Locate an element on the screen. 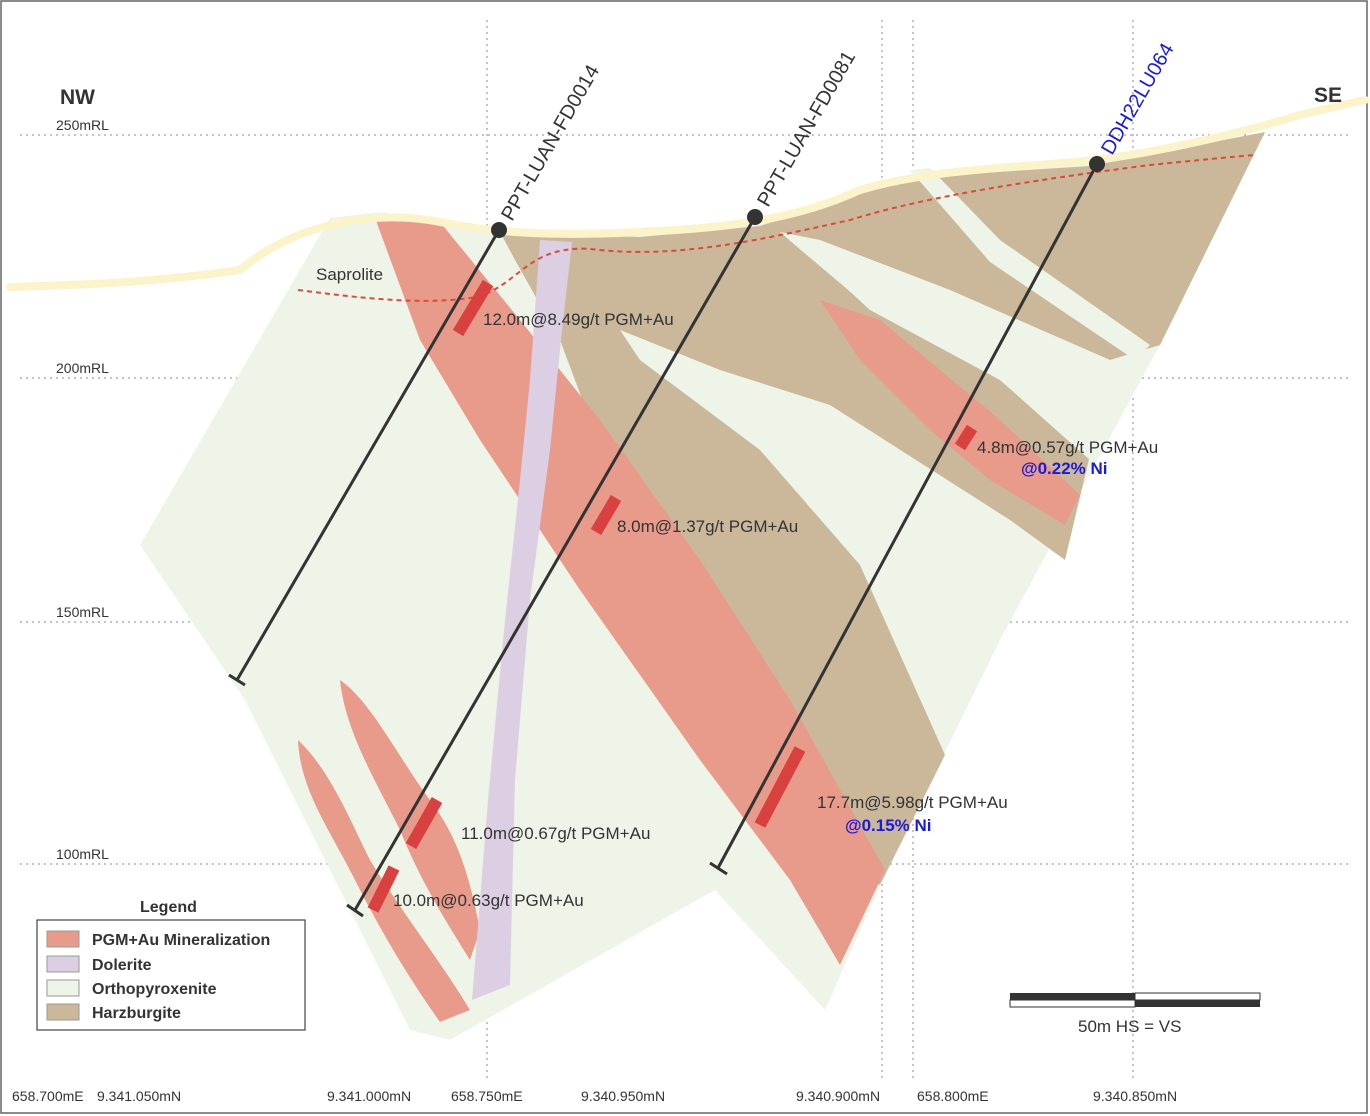 The height and width of the screenshot is (1116, 1370). intercept-label-1: 12.0m@8.49g/t PGM+Au is located at coordinates (578, 319).